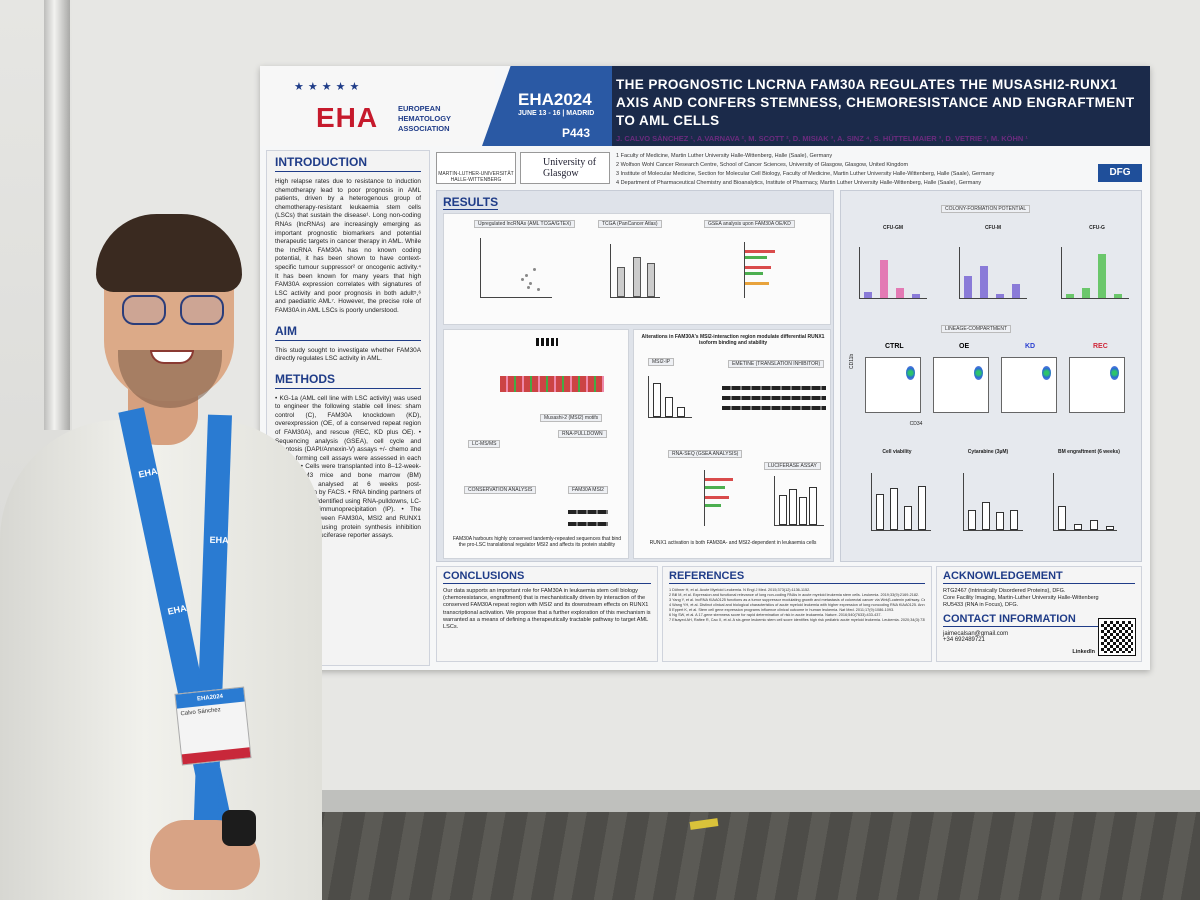 The height and width of the screenshot is (900, 1200). I want to click on panel-label: CONSERVATION ANALYSIS, so click(500, 490).